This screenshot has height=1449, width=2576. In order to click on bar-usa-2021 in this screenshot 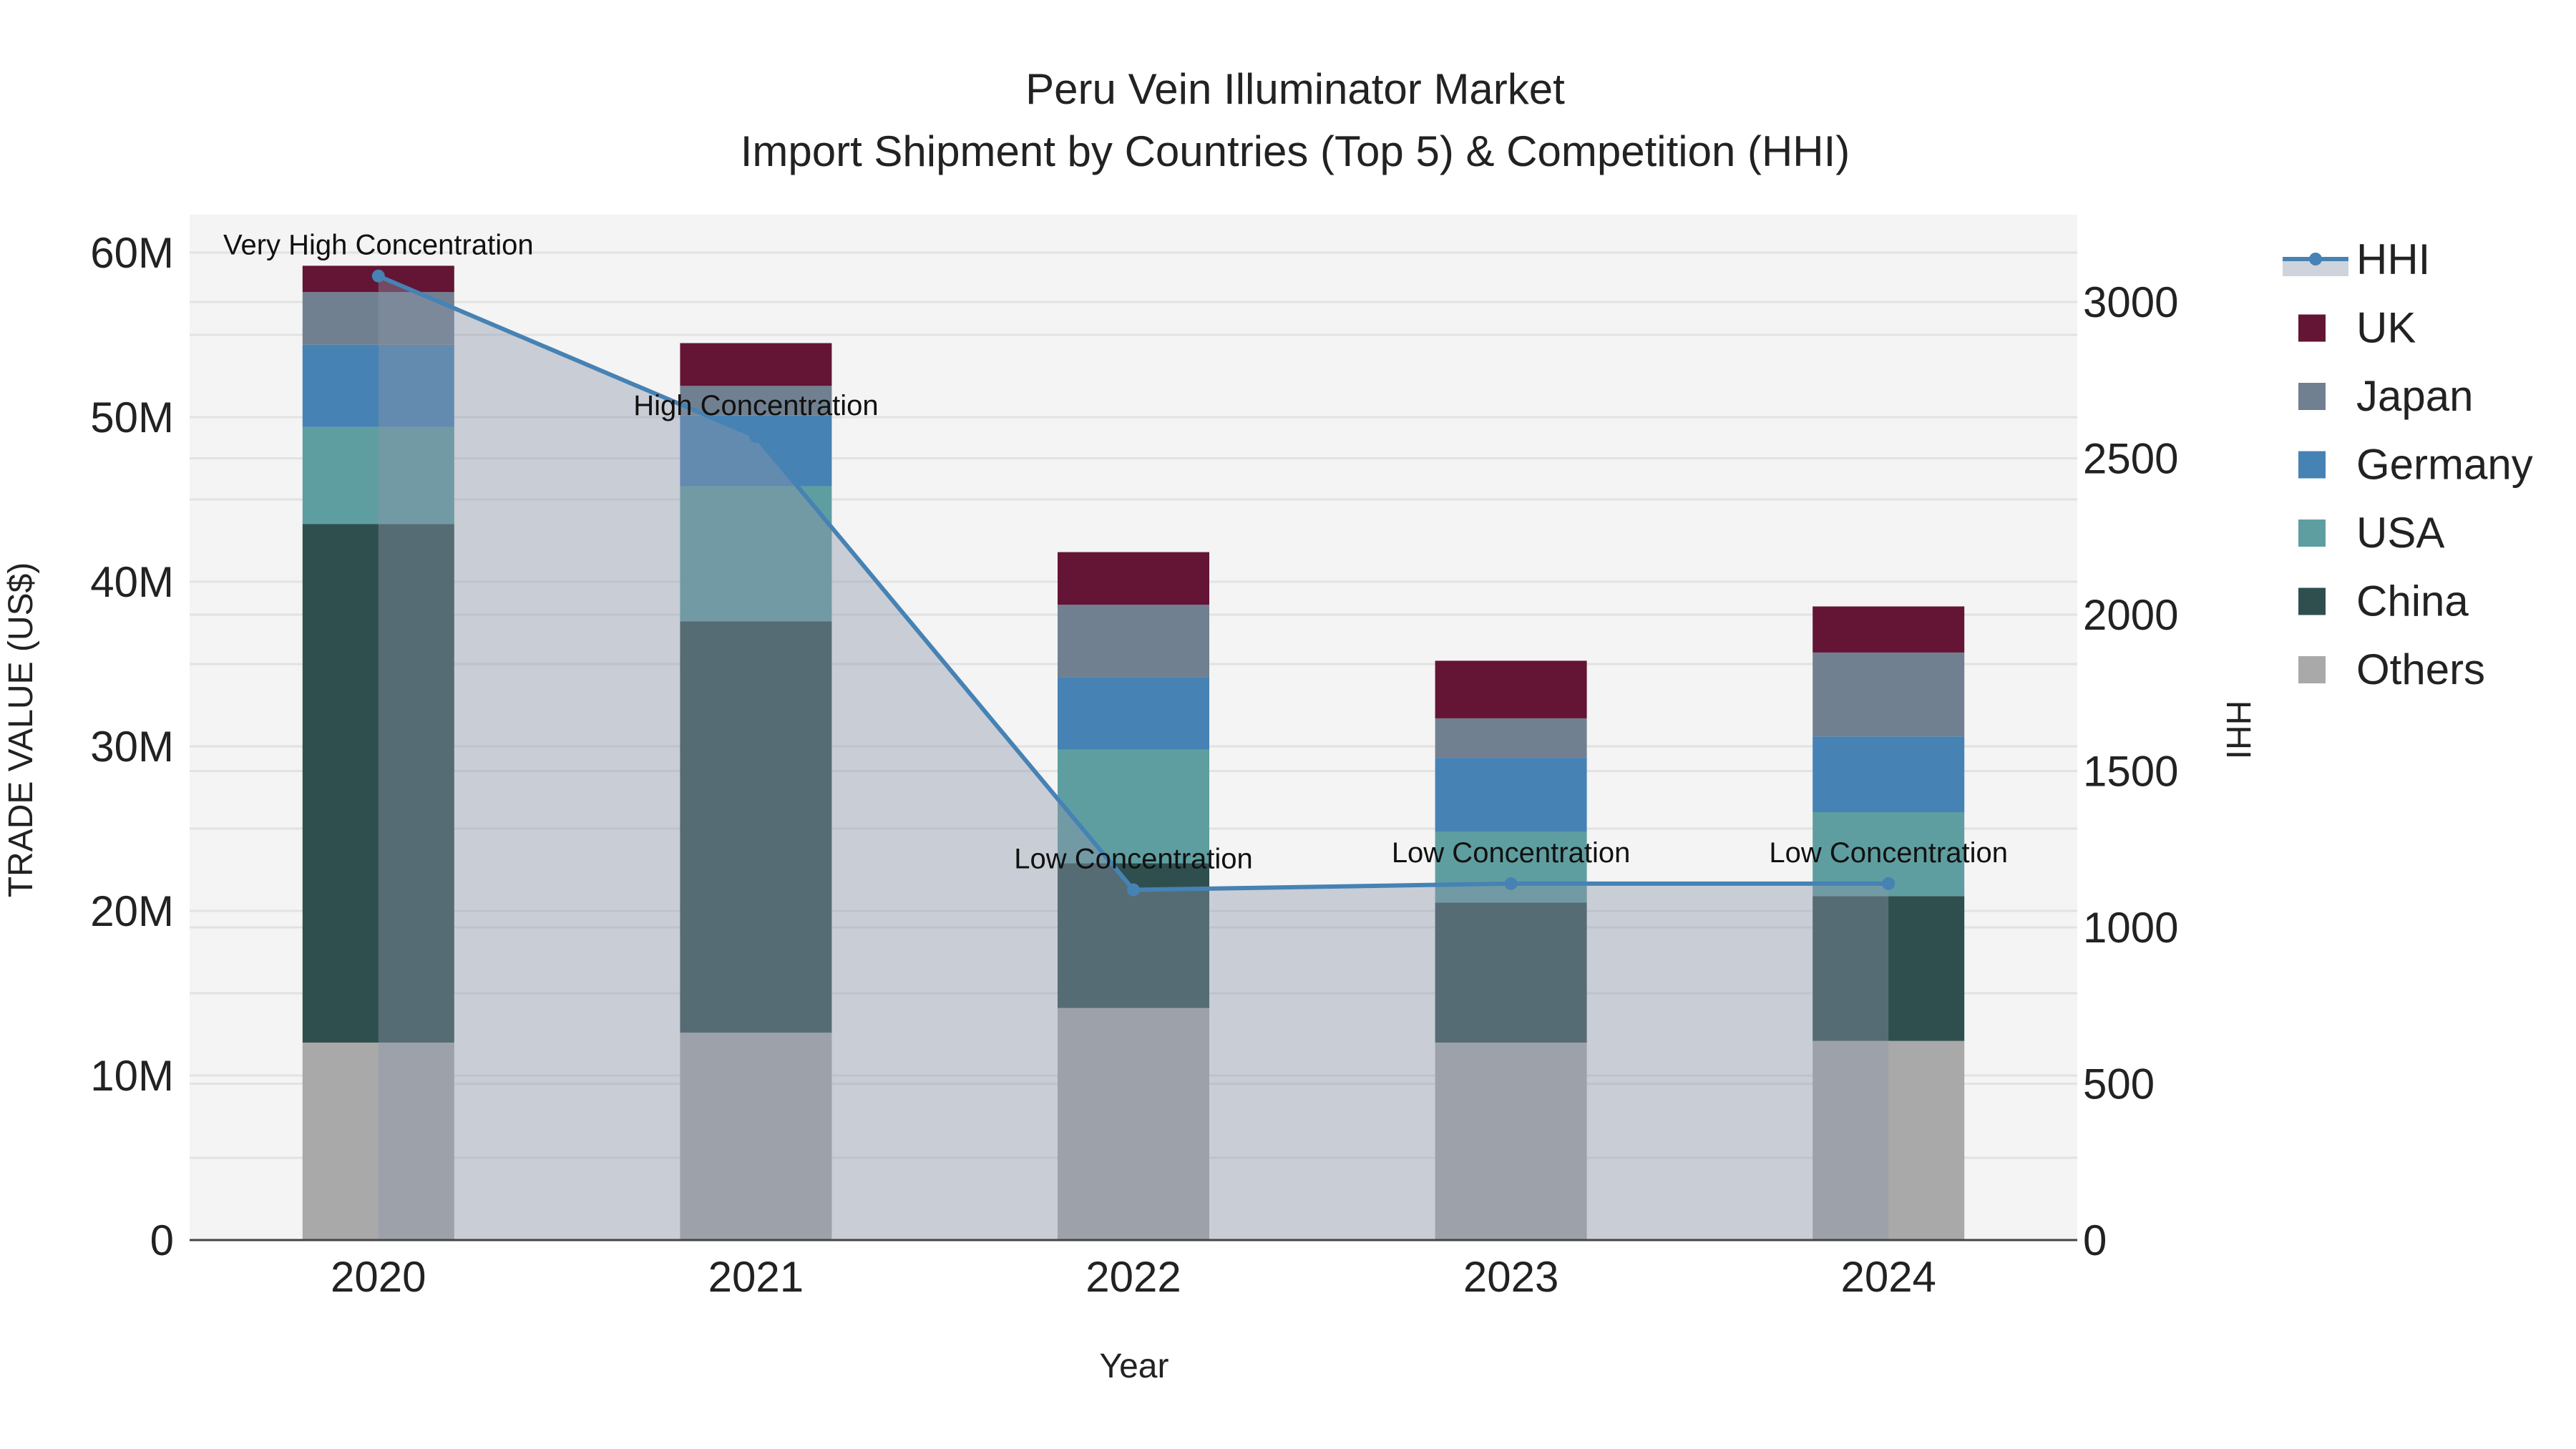, I will do `click(756, 554)`.